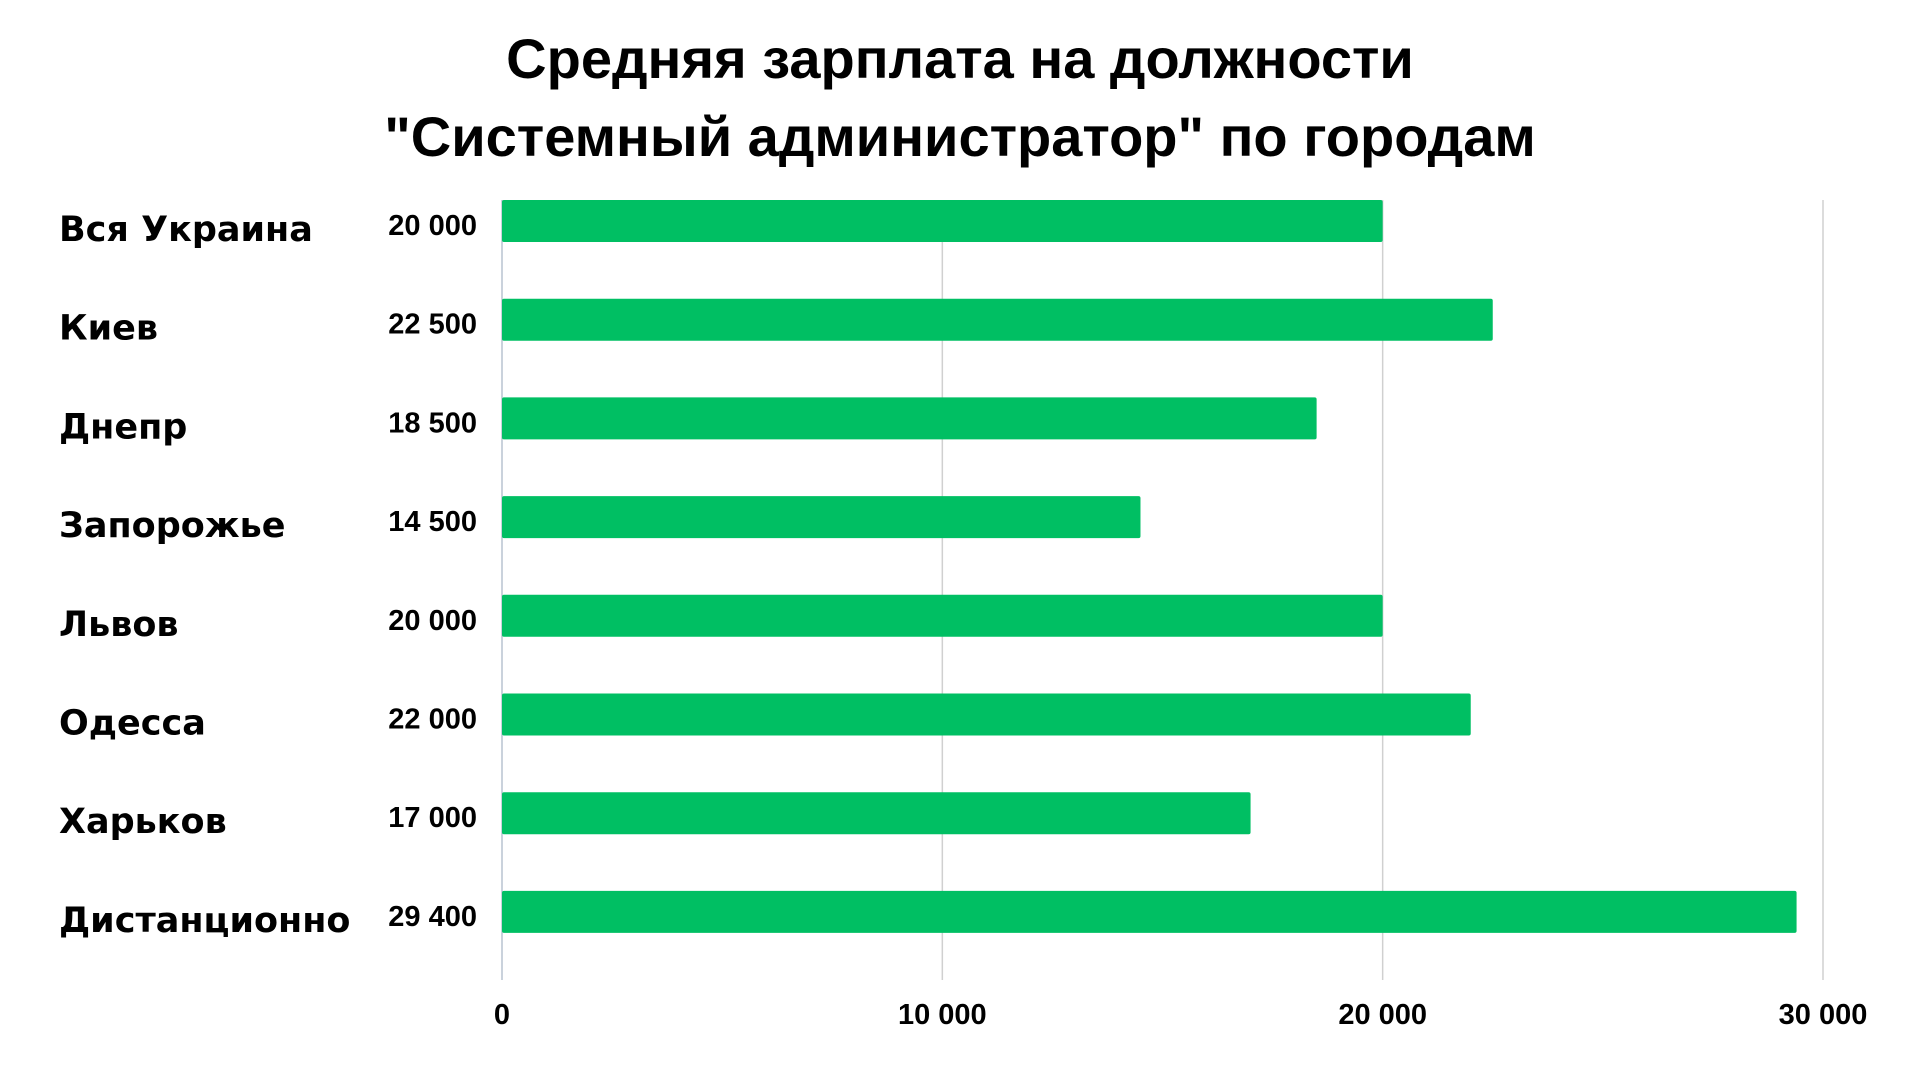 This screenshot has height=1080, width=1920. Describe the element at coordinates (1823, 1015) in the screenshot. I see `x-tick-label: 30 000` at that location.